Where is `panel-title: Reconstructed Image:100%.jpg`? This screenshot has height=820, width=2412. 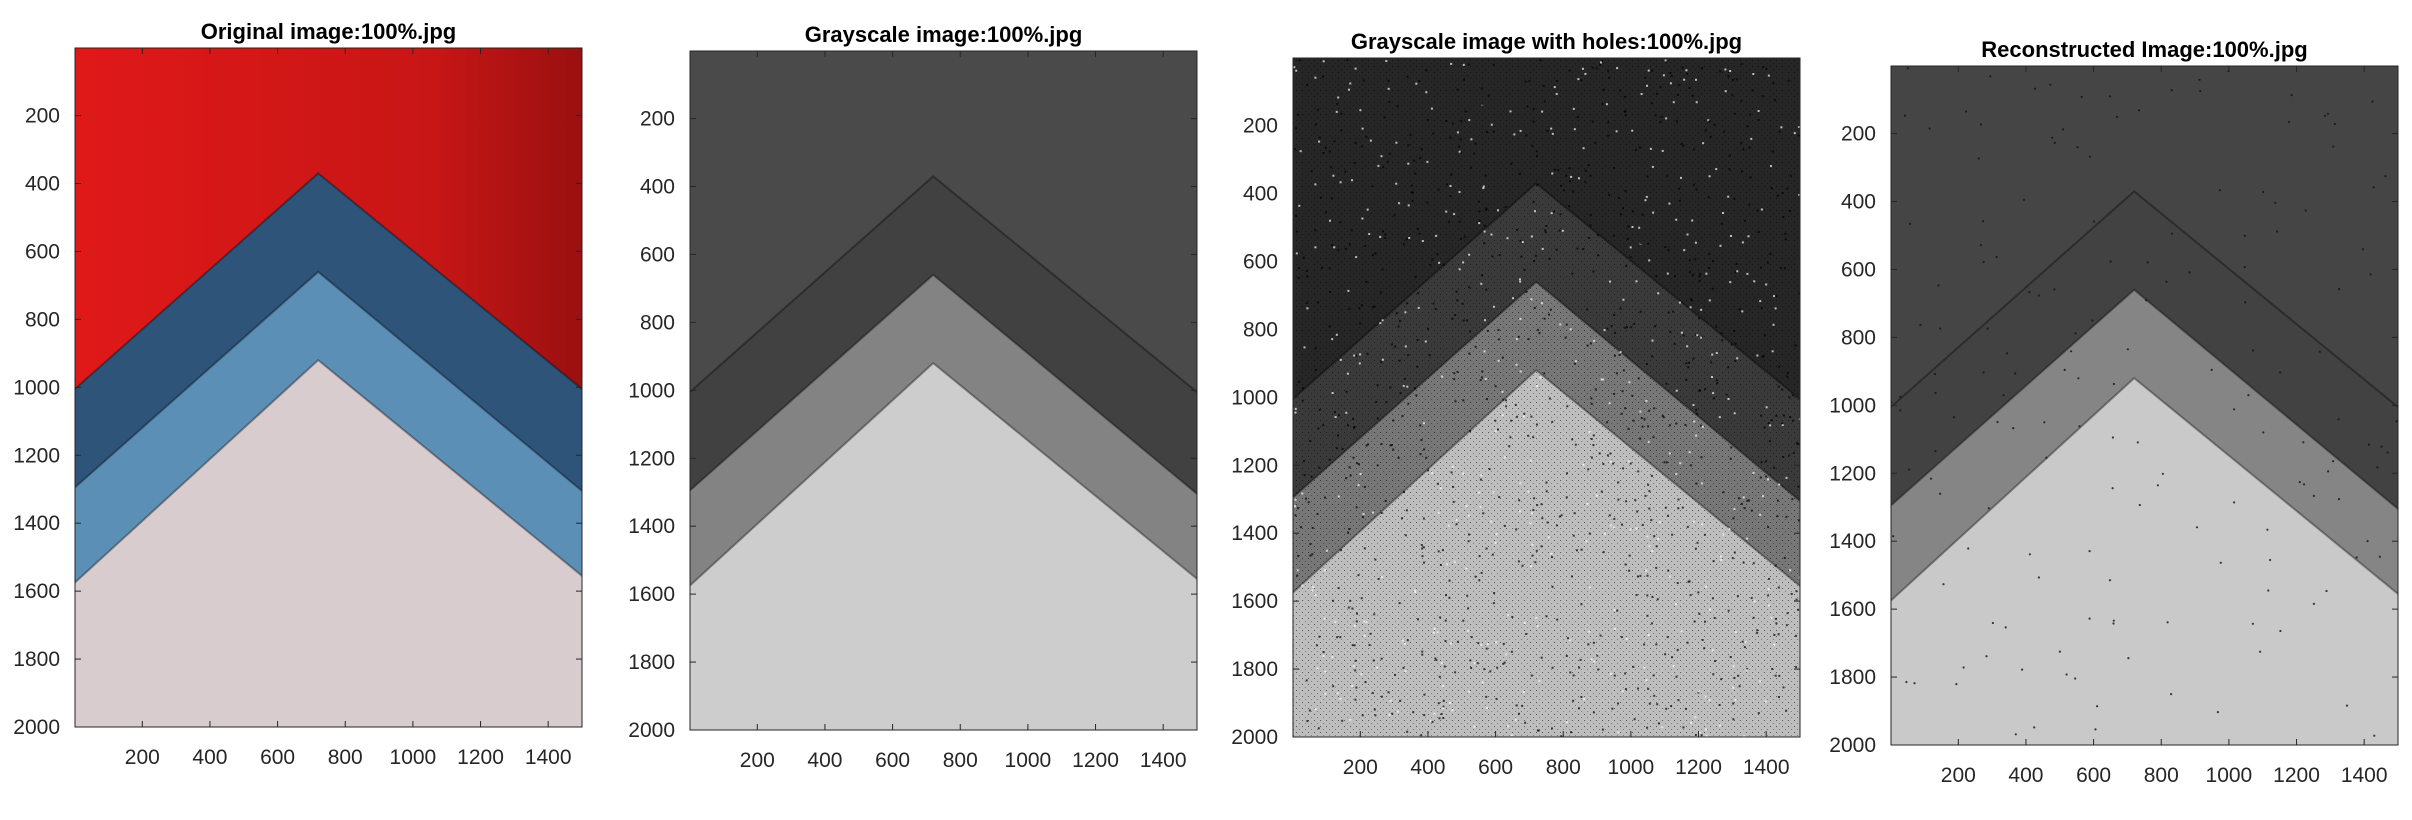 panel-title: Reconstructed Image:100%.jpg is located at coordinates (2144, 49).